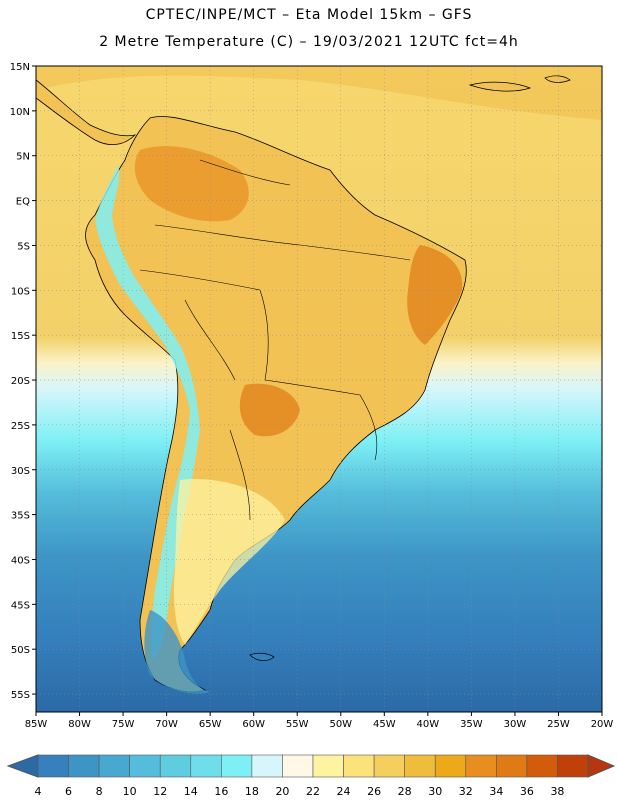 The image size is (618, 800). Describe the element at coordinates (36, 724) in the screenshot. I see `lon-label: 85W` at that location.